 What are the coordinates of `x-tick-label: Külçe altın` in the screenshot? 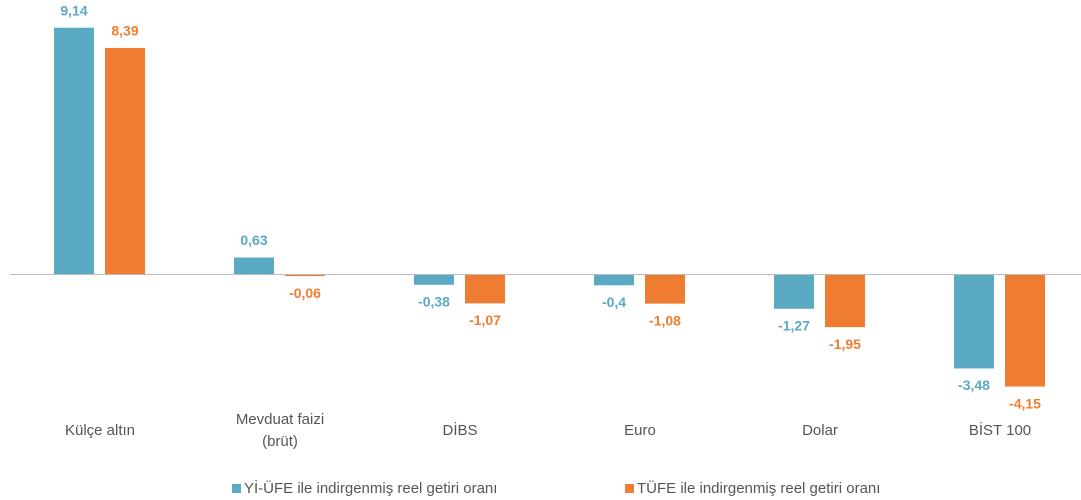 It's located at (100, 430).